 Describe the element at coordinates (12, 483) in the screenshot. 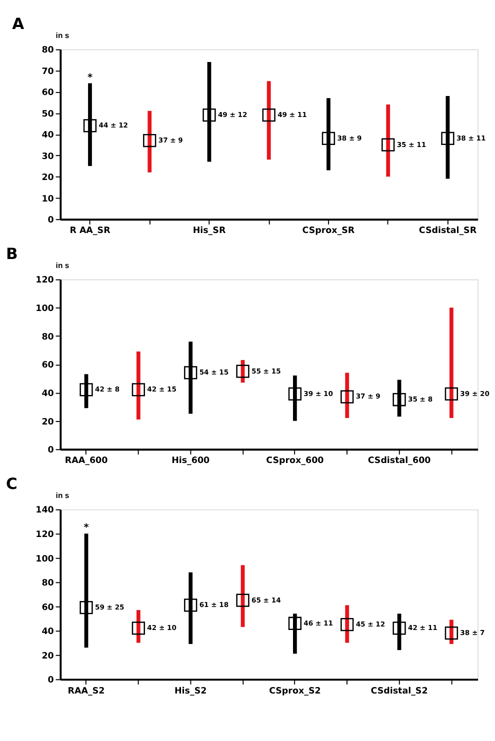

I see `chart-title: C` at that location.